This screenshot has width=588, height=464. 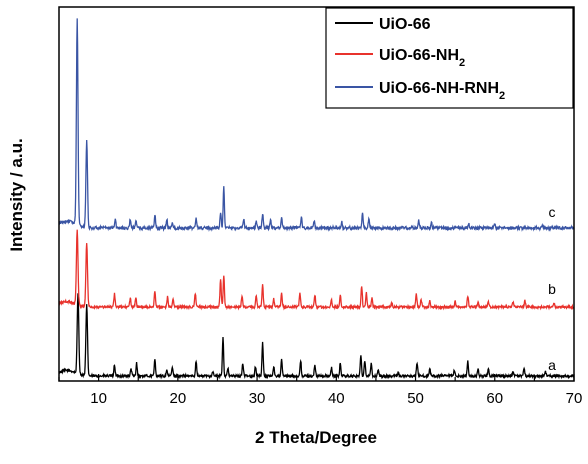 What do you see at coordinates (178, 398) in the screenshot?
I see `x-tick-label: 20` at bounding box center [178, 398].